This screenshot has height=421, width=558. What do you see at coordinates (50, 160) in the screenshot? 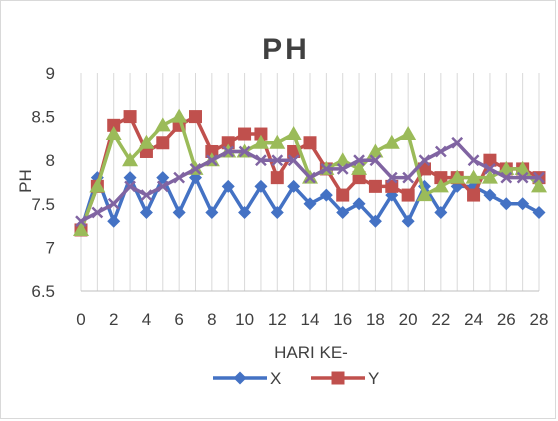
I see `y-tick-label: 8` at bounding box center [50, 160].